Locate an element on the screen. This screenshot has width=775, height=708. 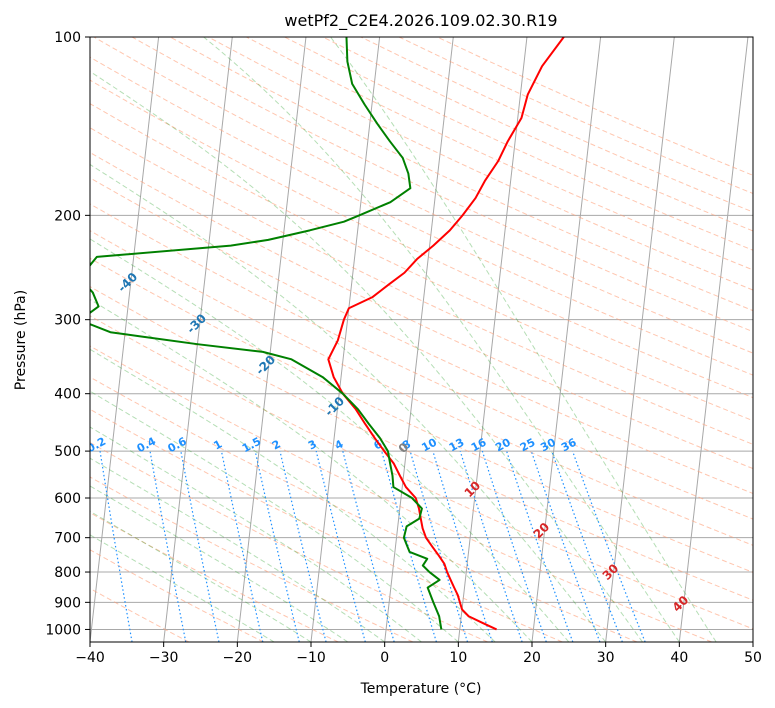
y-tick-label: 400 is located at coordinates (67, 395).